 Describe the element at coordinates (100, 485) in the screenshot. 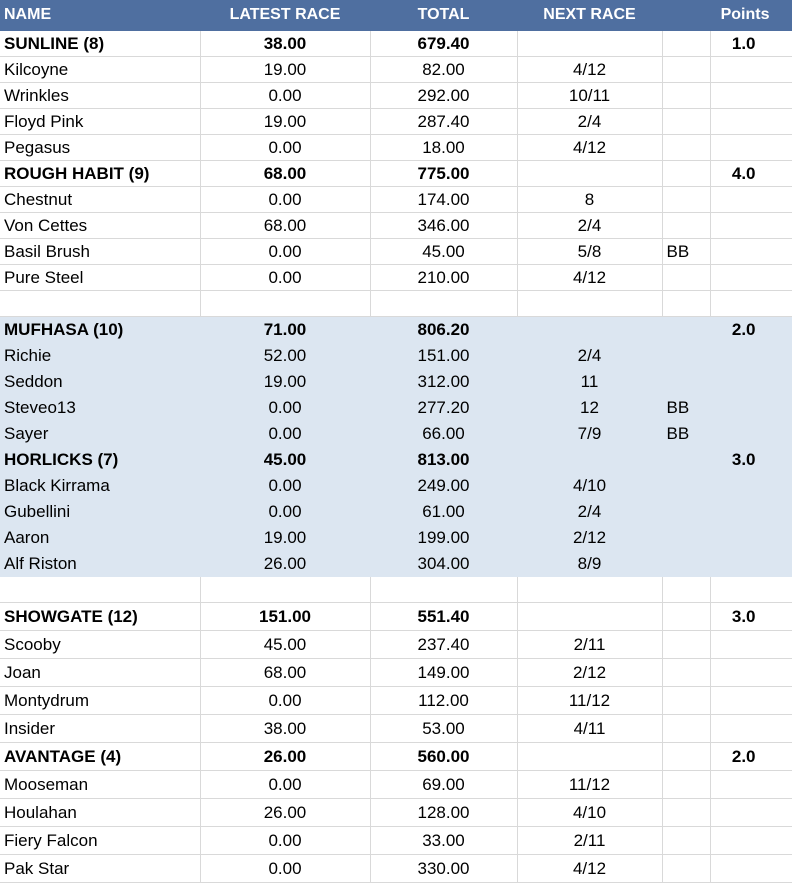

I see `cell-name: Black Kirrama` at that location.